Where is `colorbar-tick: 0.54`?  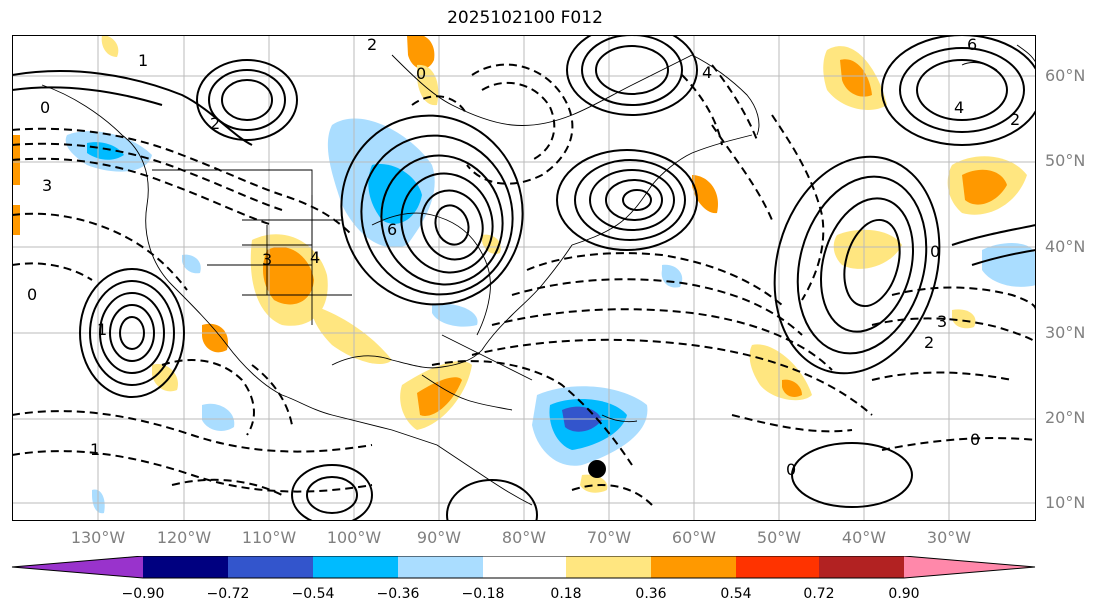 colorbar-tick: 0.54 is located at coordinates (736, 594).